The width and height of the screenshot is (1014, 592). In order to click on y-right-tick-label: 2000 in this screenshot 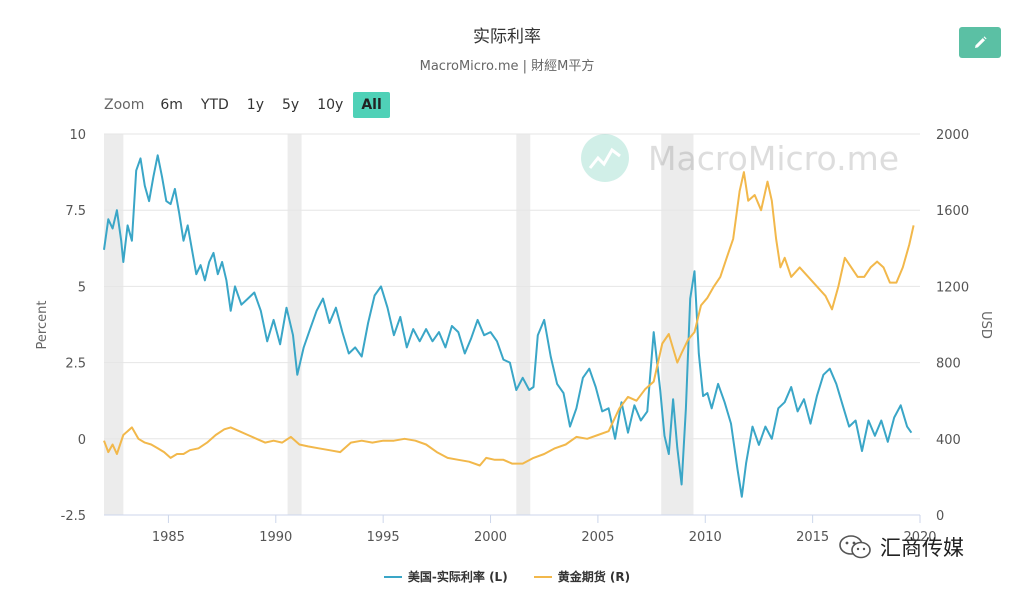, I will do `click(952, 135)`.